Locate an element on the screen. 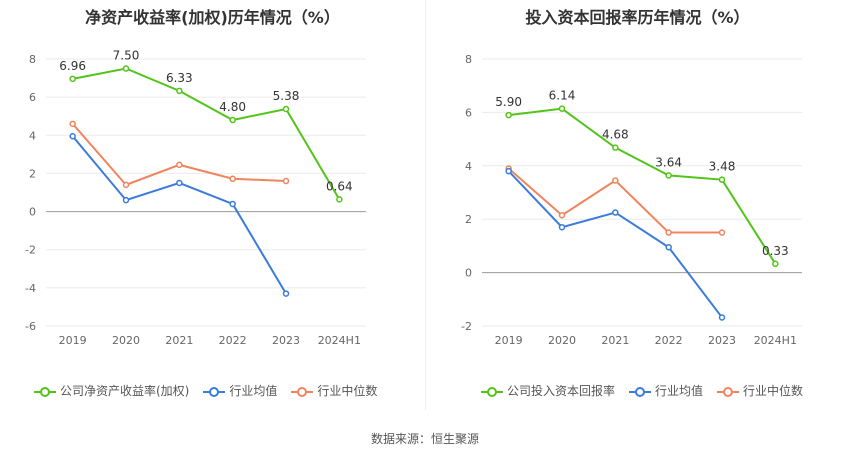 The image size is (850, 459). data-label: 3.64 is located at coordinates (668, 162).